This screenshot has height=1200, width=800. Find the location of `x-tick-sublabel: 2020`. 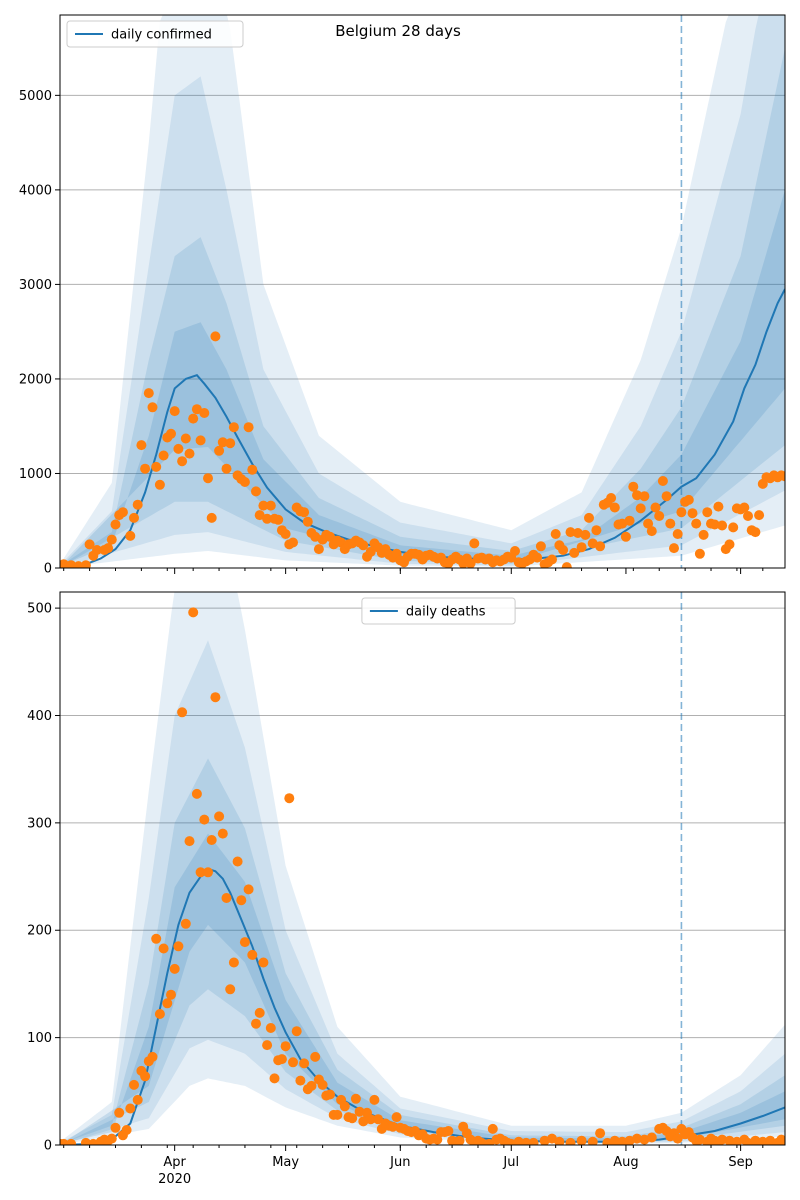

x-tick-sublabel: 2020 is located at coordinates (174, 1179).